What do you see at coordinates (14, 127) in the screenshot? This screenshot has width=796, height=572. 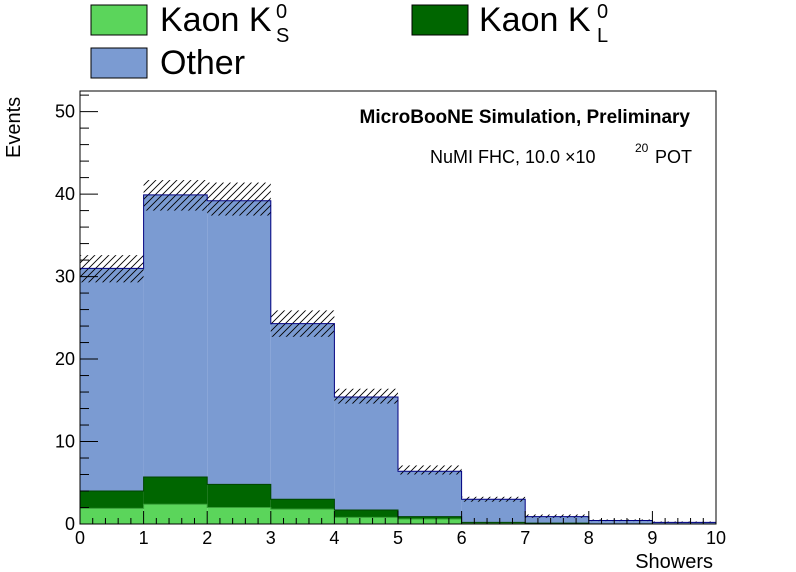 I see `y-axis-title: Events` at bounding box center [14, 127].